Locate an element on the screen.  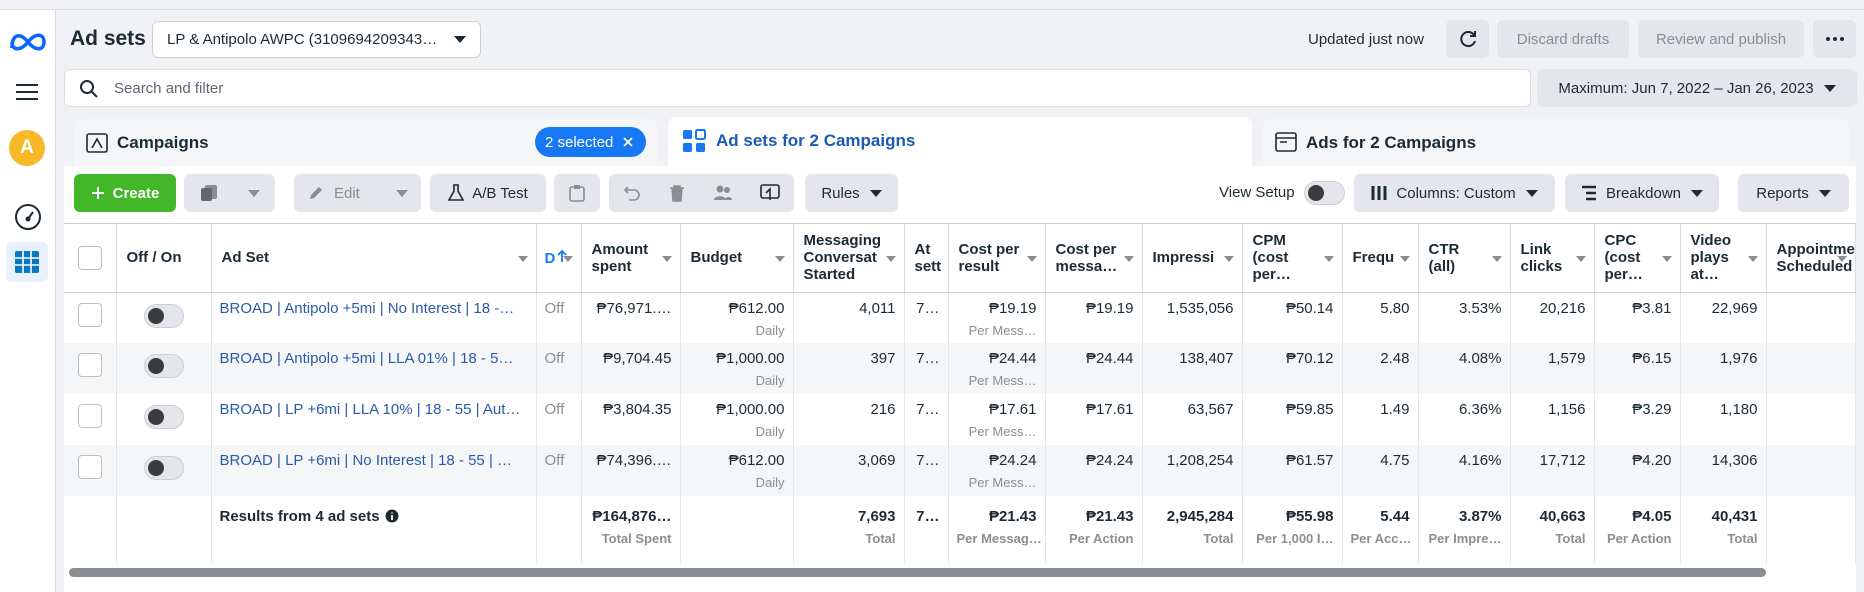
date-range: Maximum: Jun 7, 2022 – Jan 26, 2023 is located at coordinates (1697, 88).